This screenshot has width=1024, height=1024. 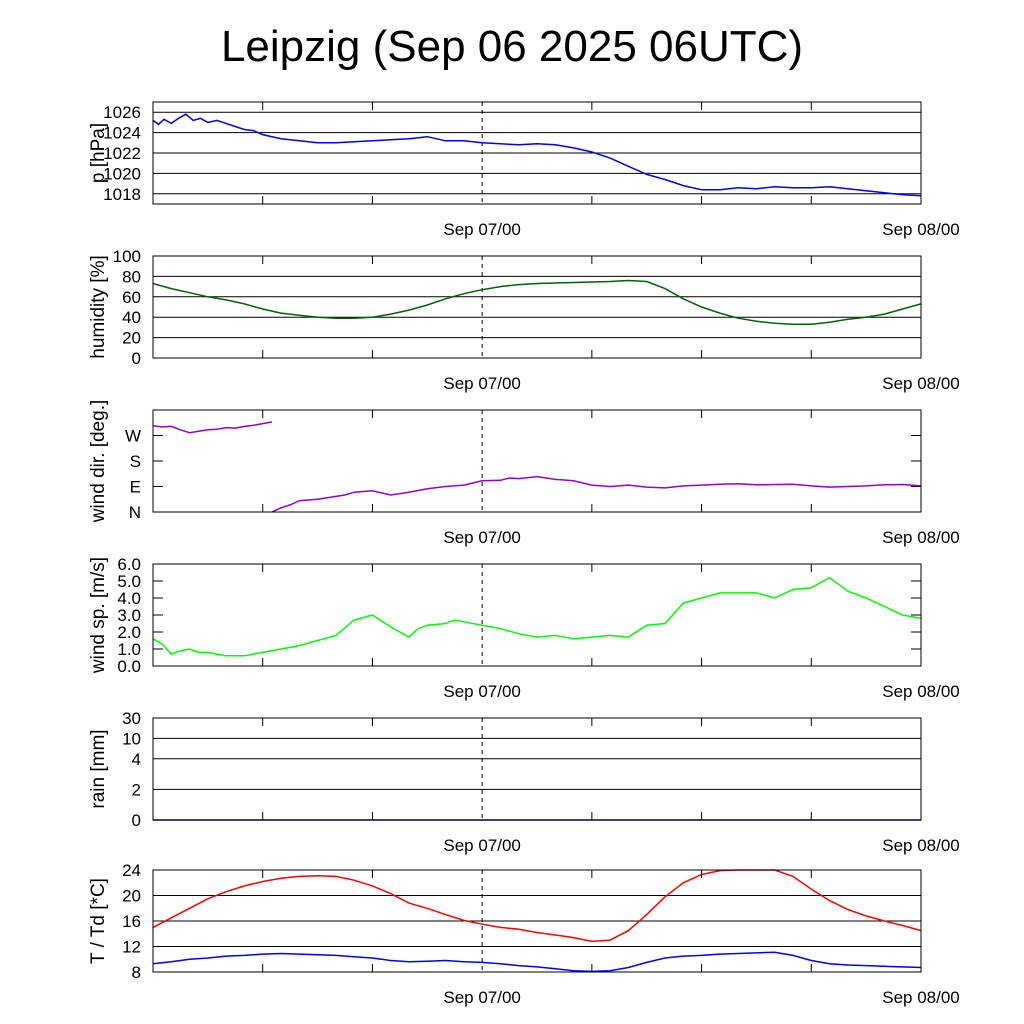 I want to click on panel-5: 8 12 16 20 24 T / Td [*C] Sep 07/00 Sep 08/00, so click(x=524, y=934).